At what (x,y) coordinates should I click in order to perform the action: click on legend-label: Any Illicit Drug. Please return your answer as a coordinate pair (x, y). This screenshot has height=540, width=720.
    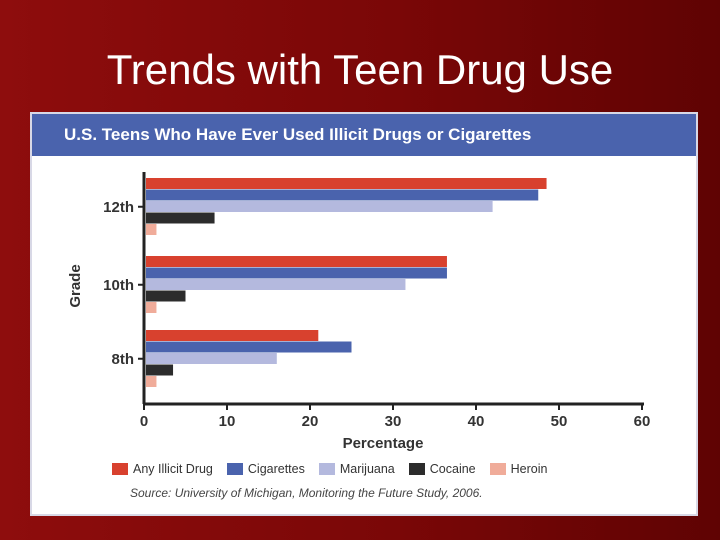
    Looking at the image, I should click on (173, 469).